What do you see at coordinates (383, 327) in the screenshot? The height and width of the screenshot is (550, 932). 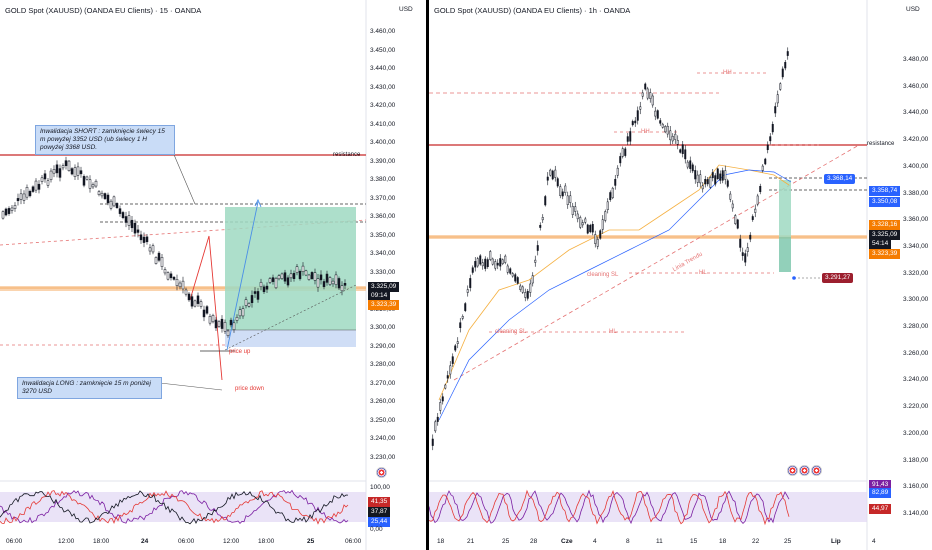 I see `price-axis-tick: 3.300,00` at bounding box center [383, 327].